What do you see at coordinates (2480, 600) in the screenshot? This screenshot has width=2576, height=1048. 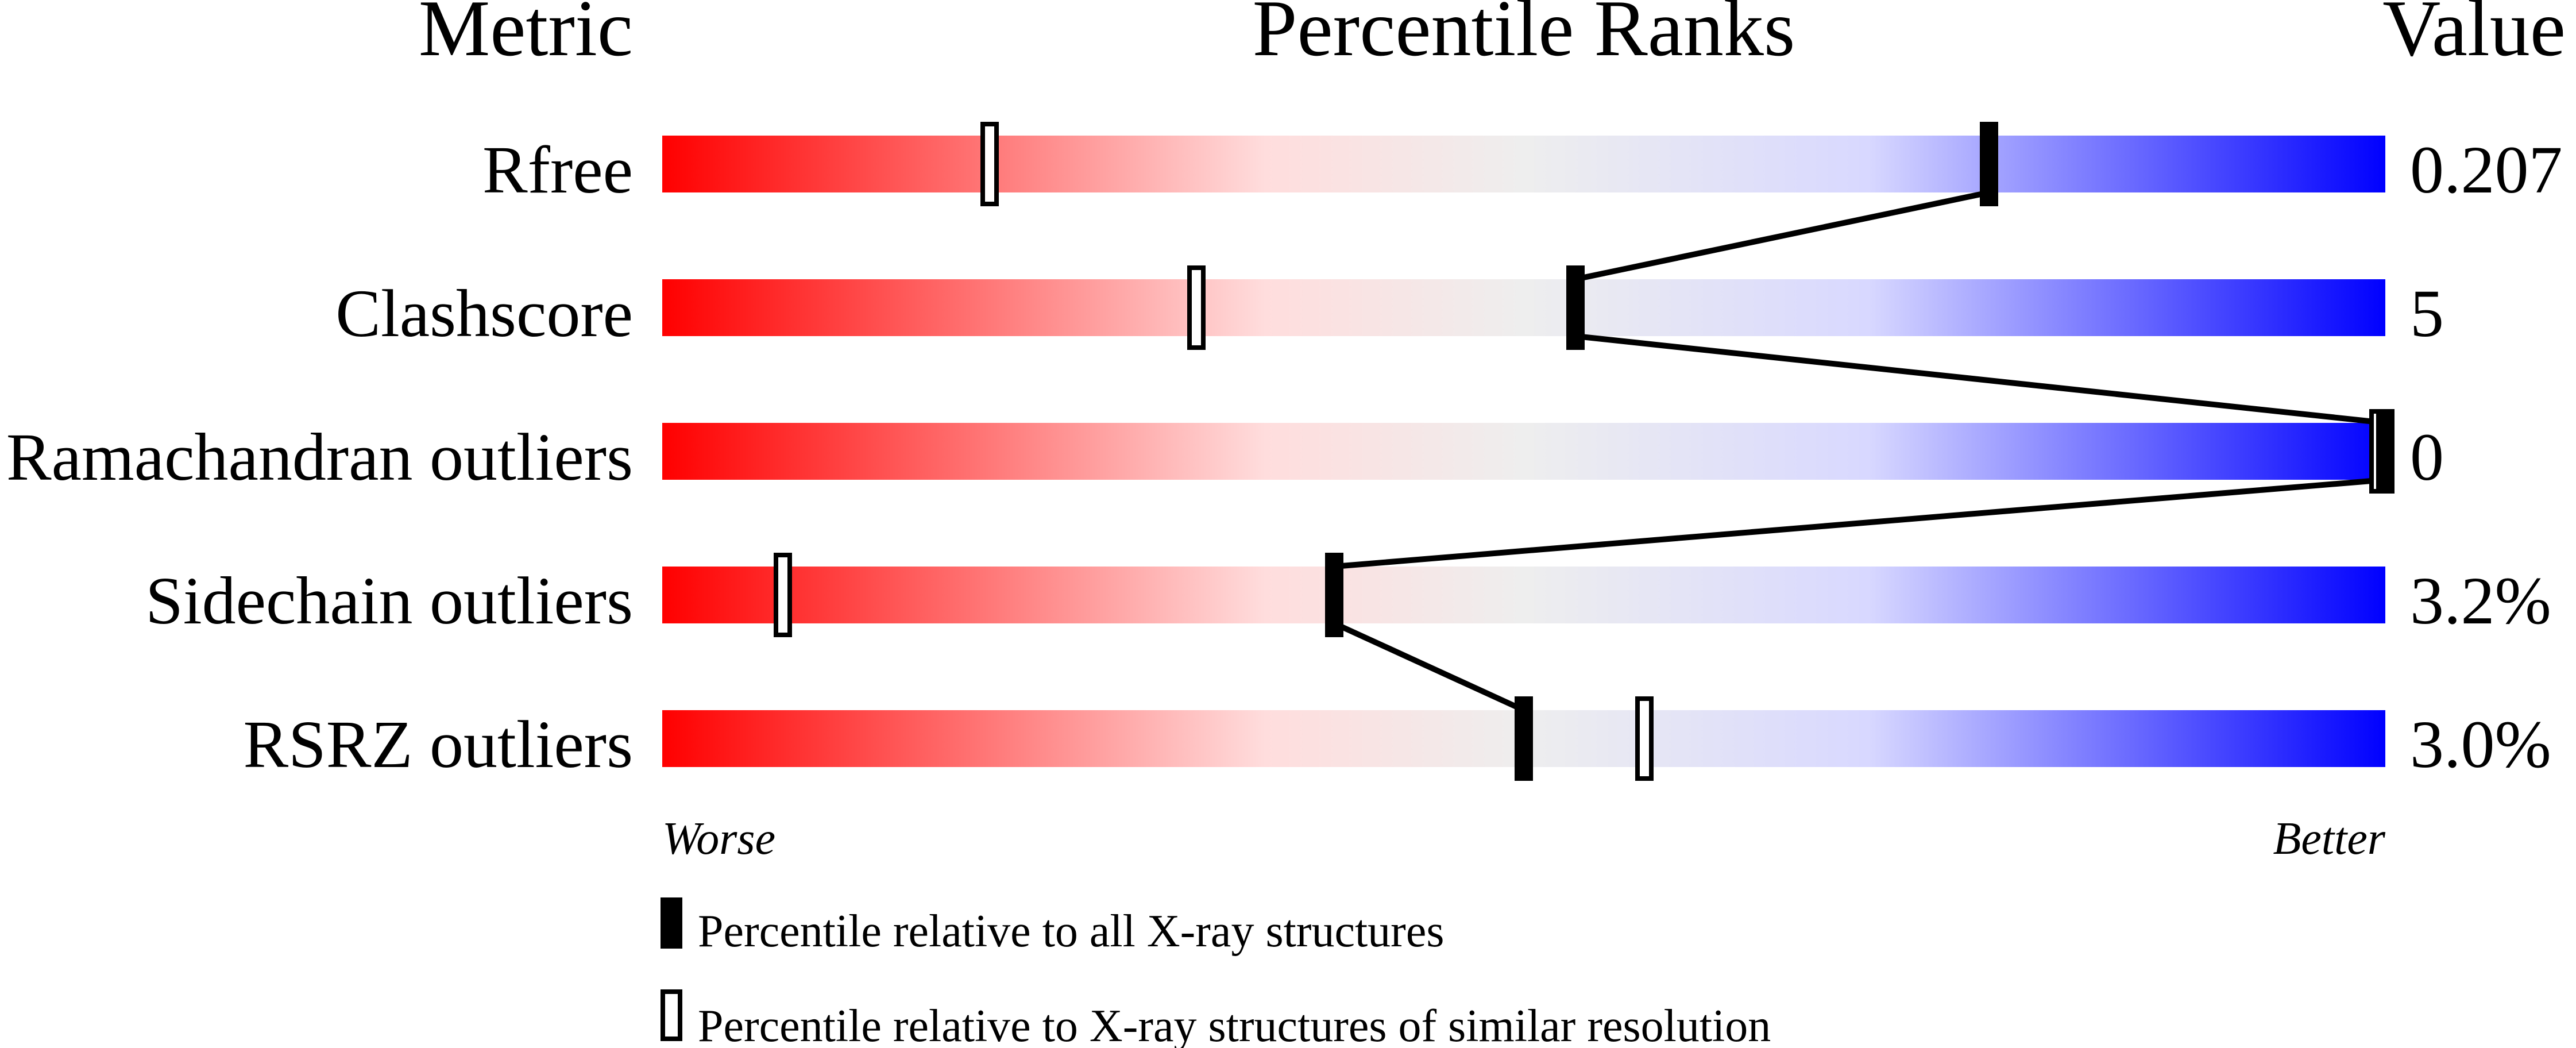 I see `metric-value: 3.2%` at bounding box center [2480, 600].